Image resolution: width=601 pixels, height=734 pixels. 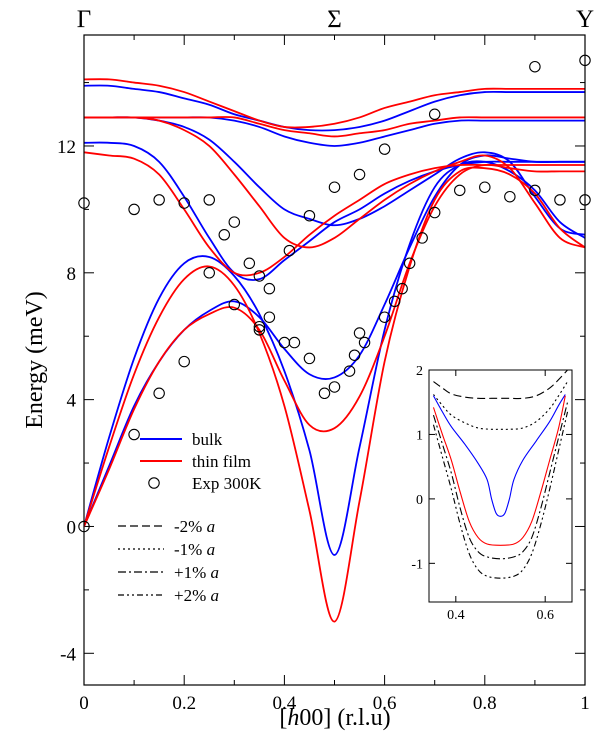 What do you see at coordinates (184, 703) in the screenshot?
I see `x-tick-label: 0.2` at bounding box center [184, 703].